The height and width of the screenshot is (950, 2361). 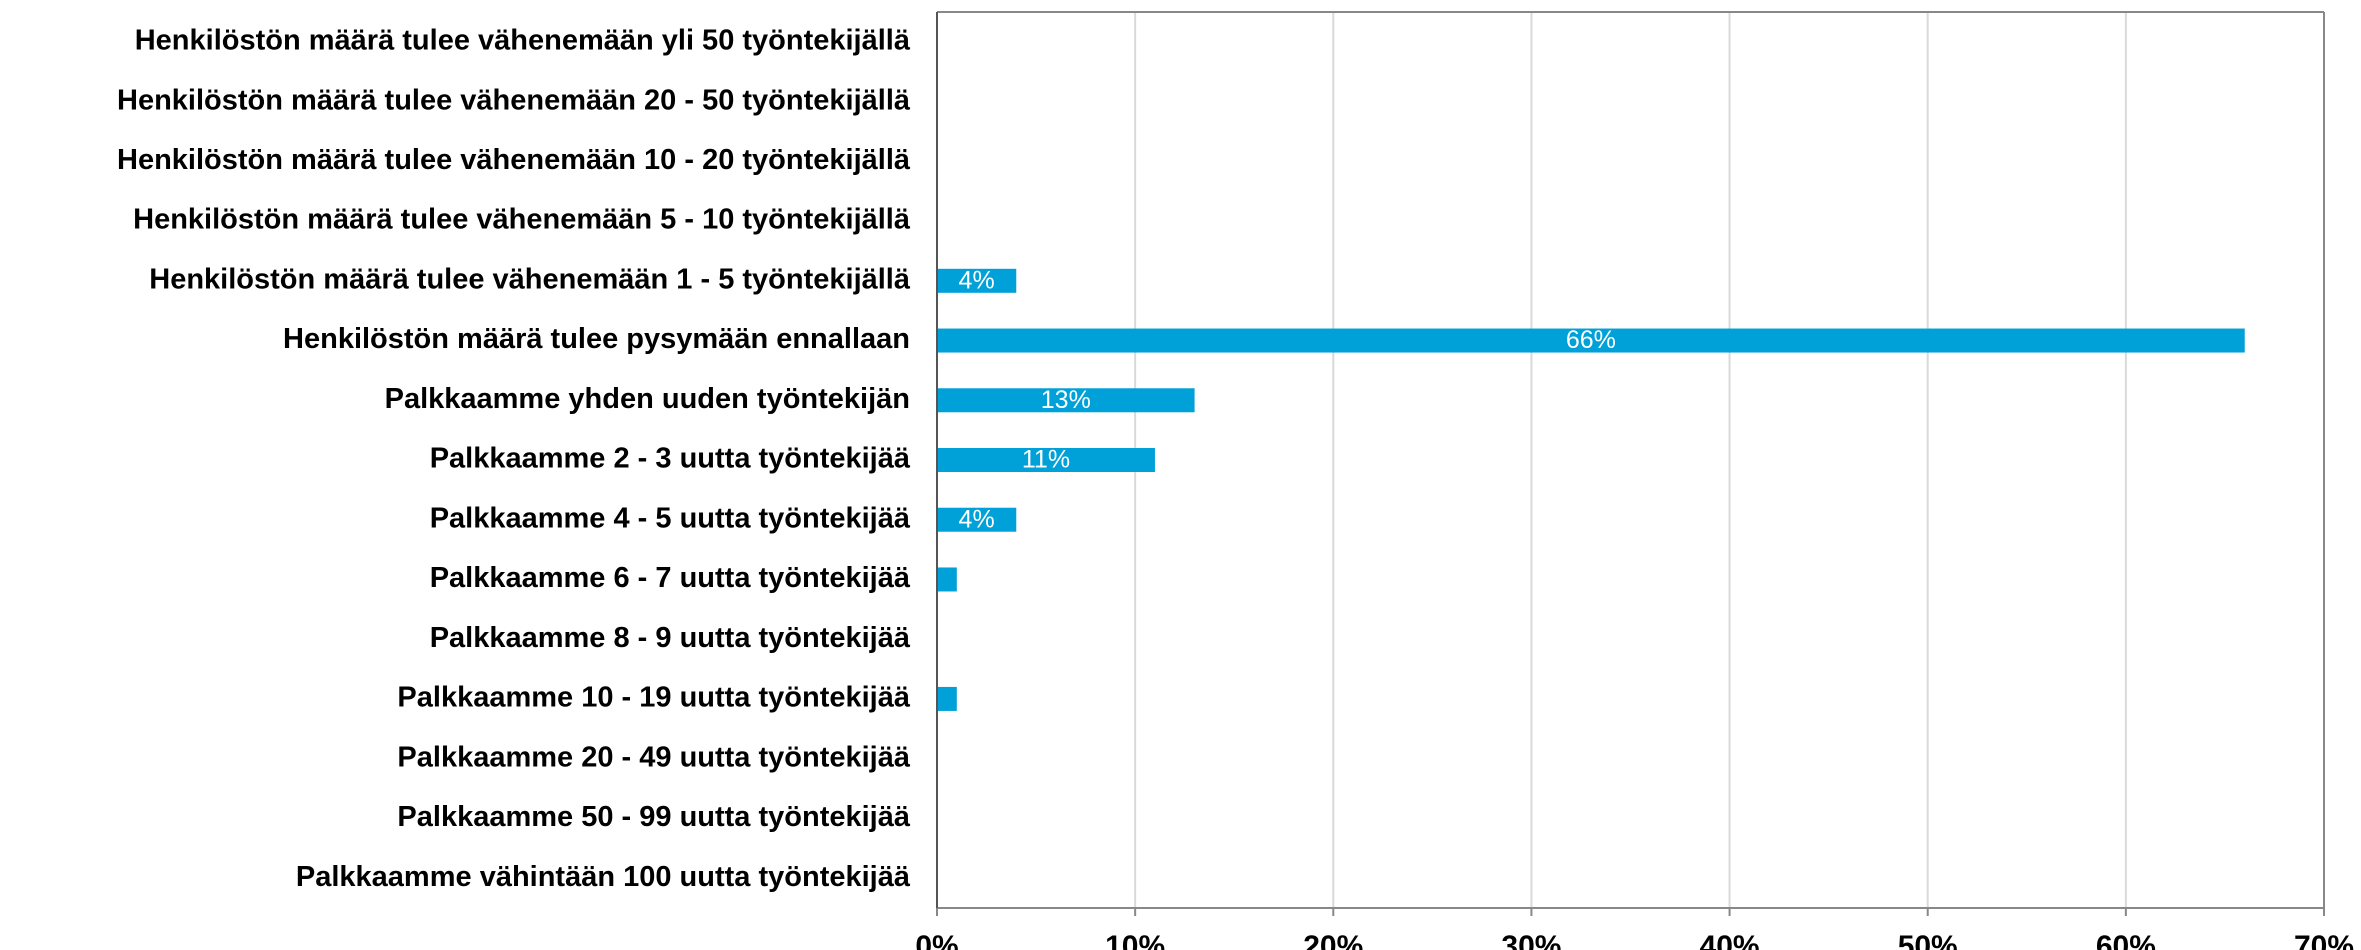 What do you see at coordinates (647, 399) in the screenshot?
I see `y-tick-label: Palkkaamme yhden uuden työntekijän` at bounding box center [647, 399].